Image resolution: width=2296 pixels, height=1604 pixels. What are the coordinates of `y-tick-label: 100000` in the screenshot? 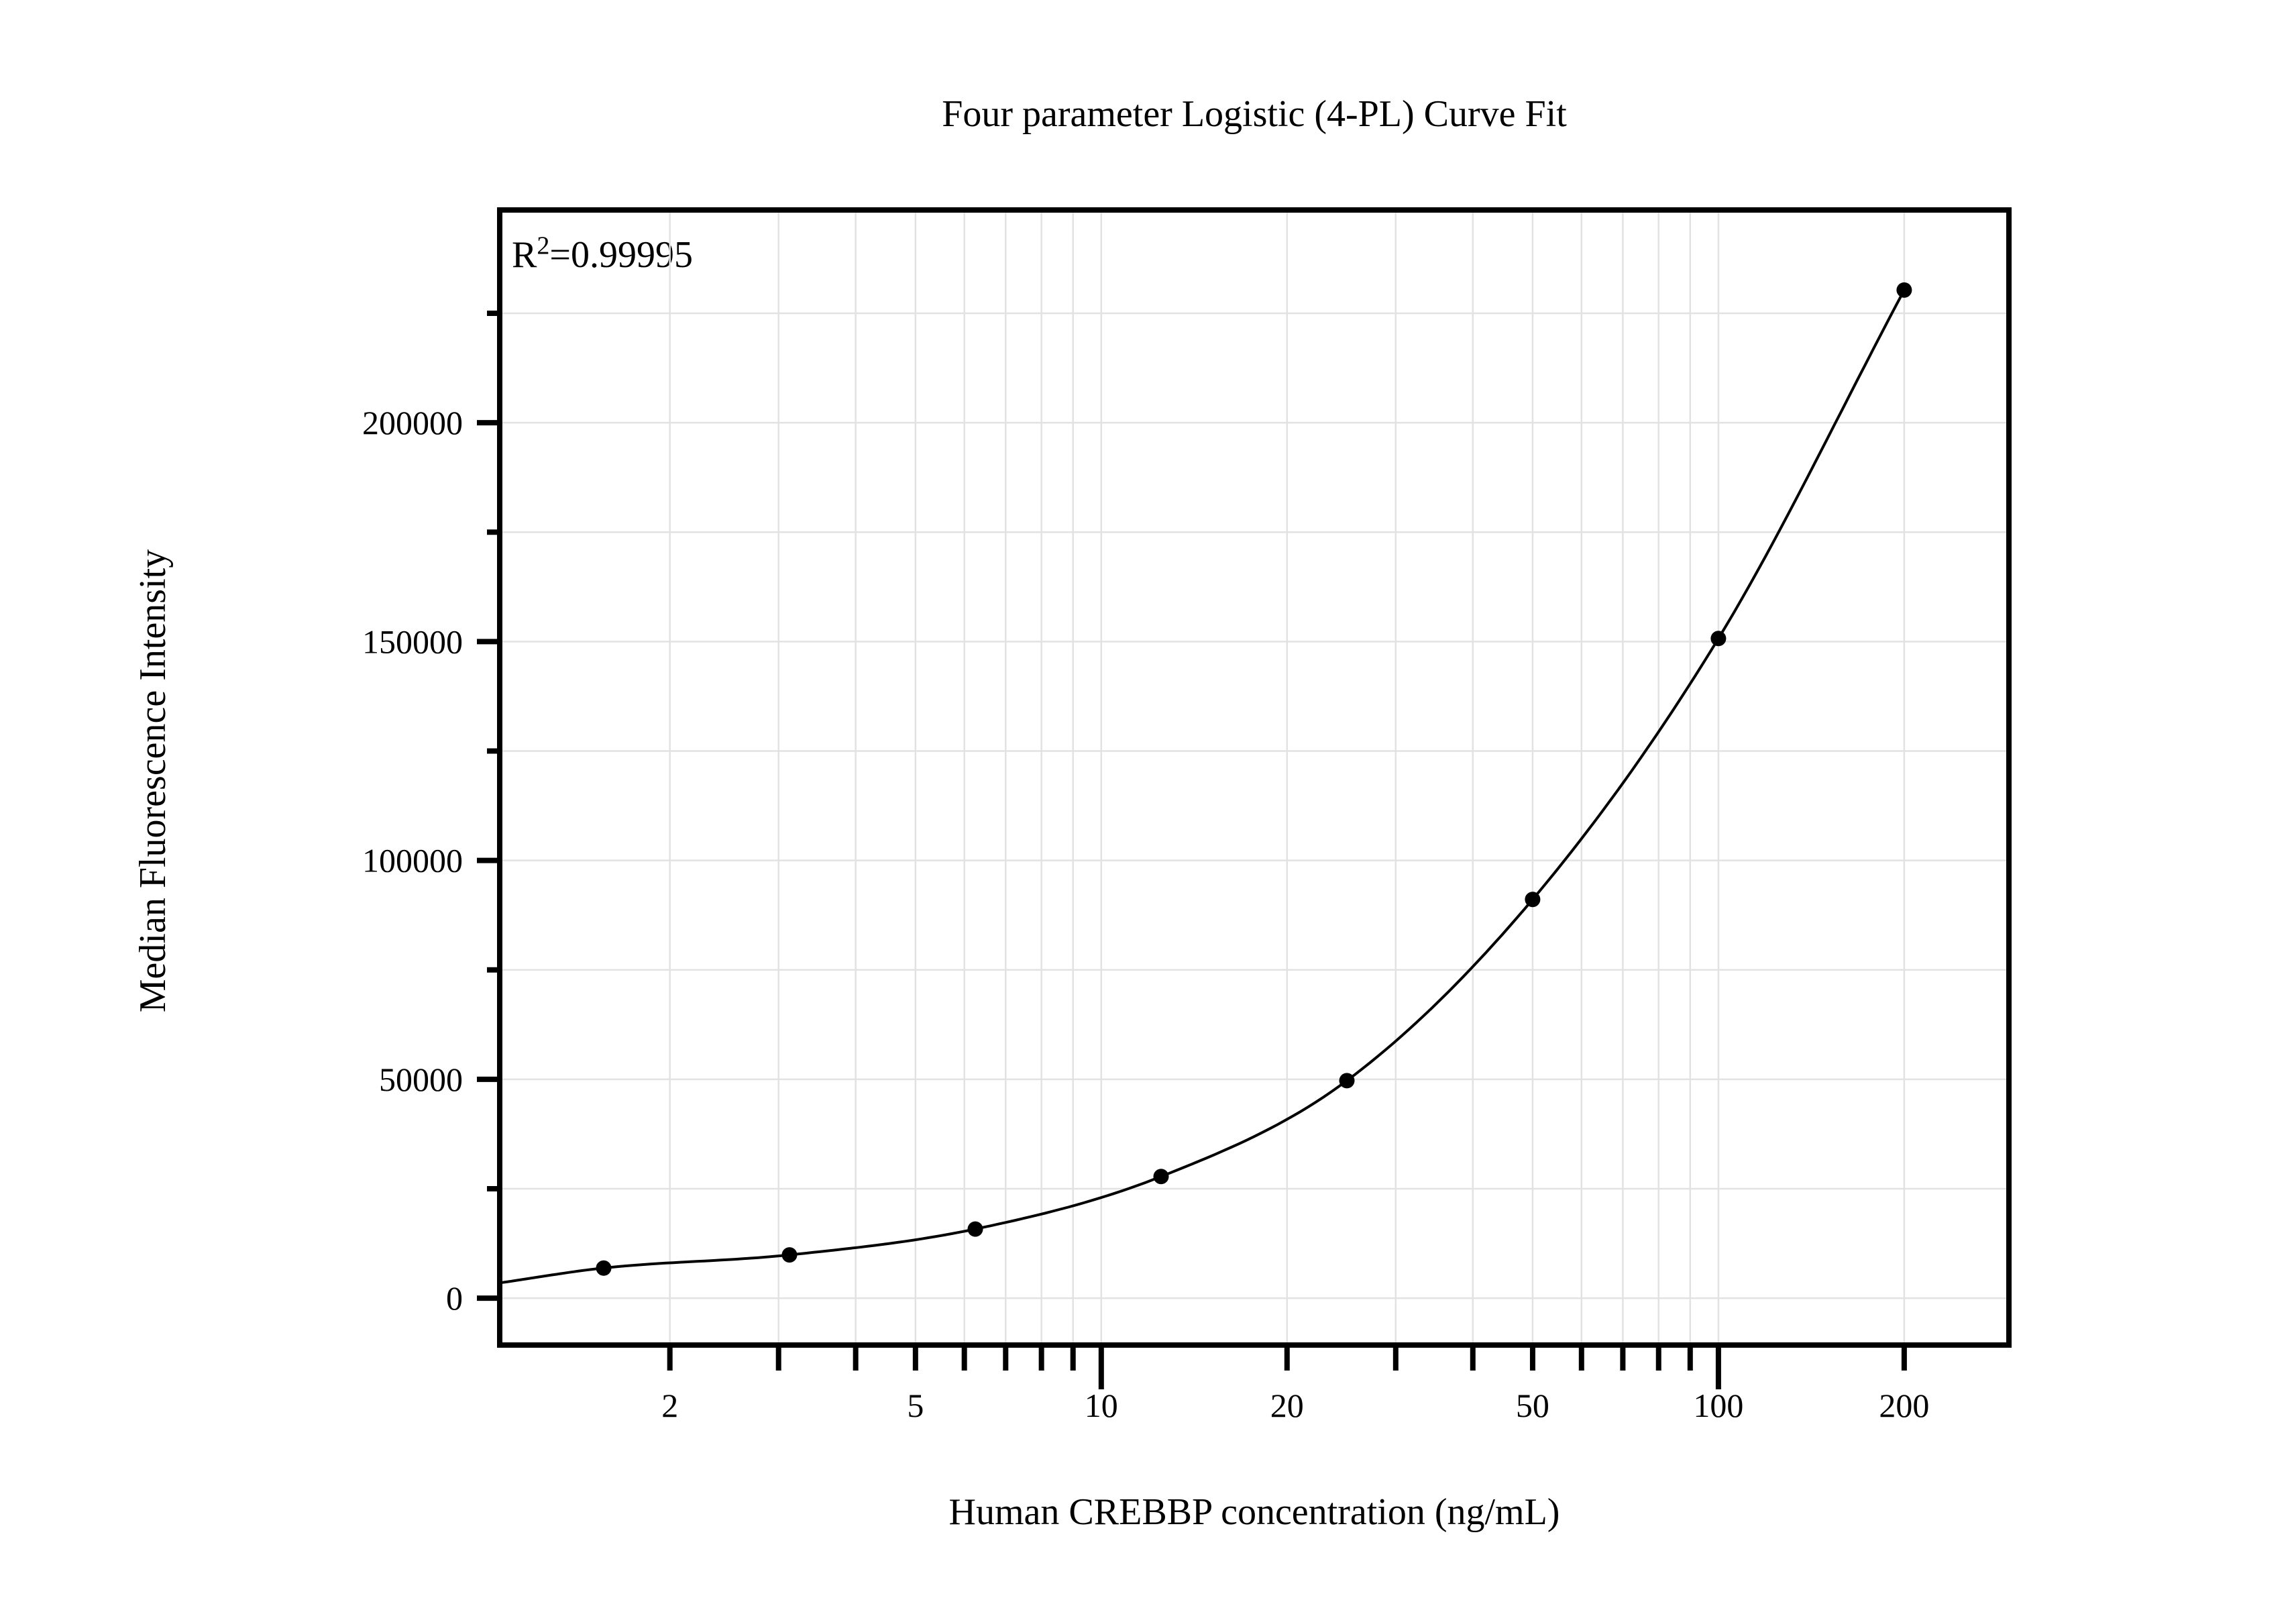 It's located at (413, 860).